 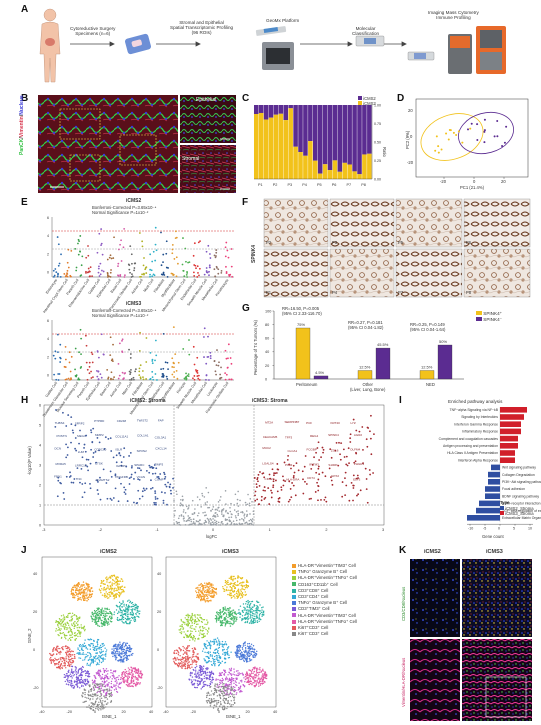 What do you see at coordinates (137, 144) in the screenshot?
I see `panel-b-image` at bounding box center [137, 144].